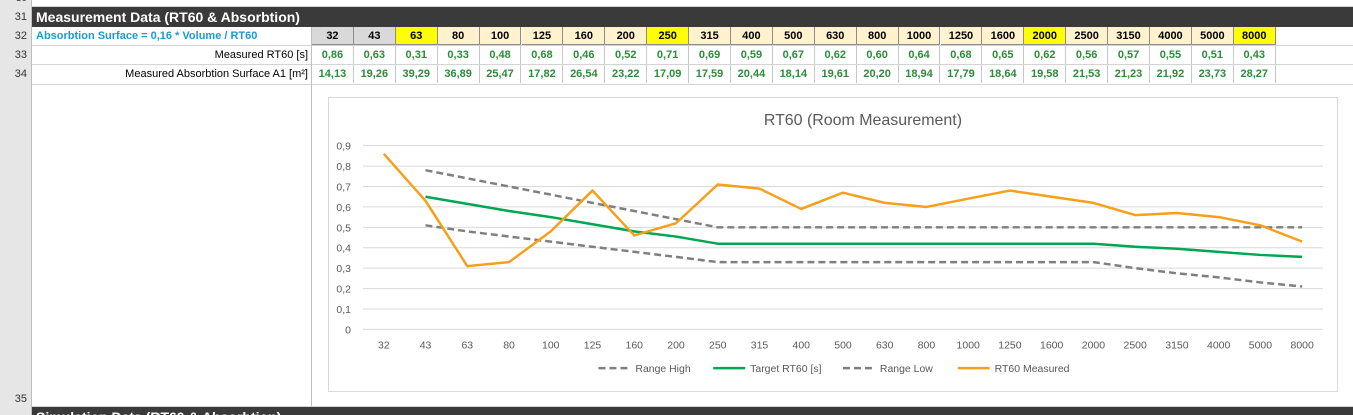 The height and width of the screenshot is (415, 1353). I want to click on next-section-title-band: Simulation Data (RT60 & Absorbtion), so click(692, 411).